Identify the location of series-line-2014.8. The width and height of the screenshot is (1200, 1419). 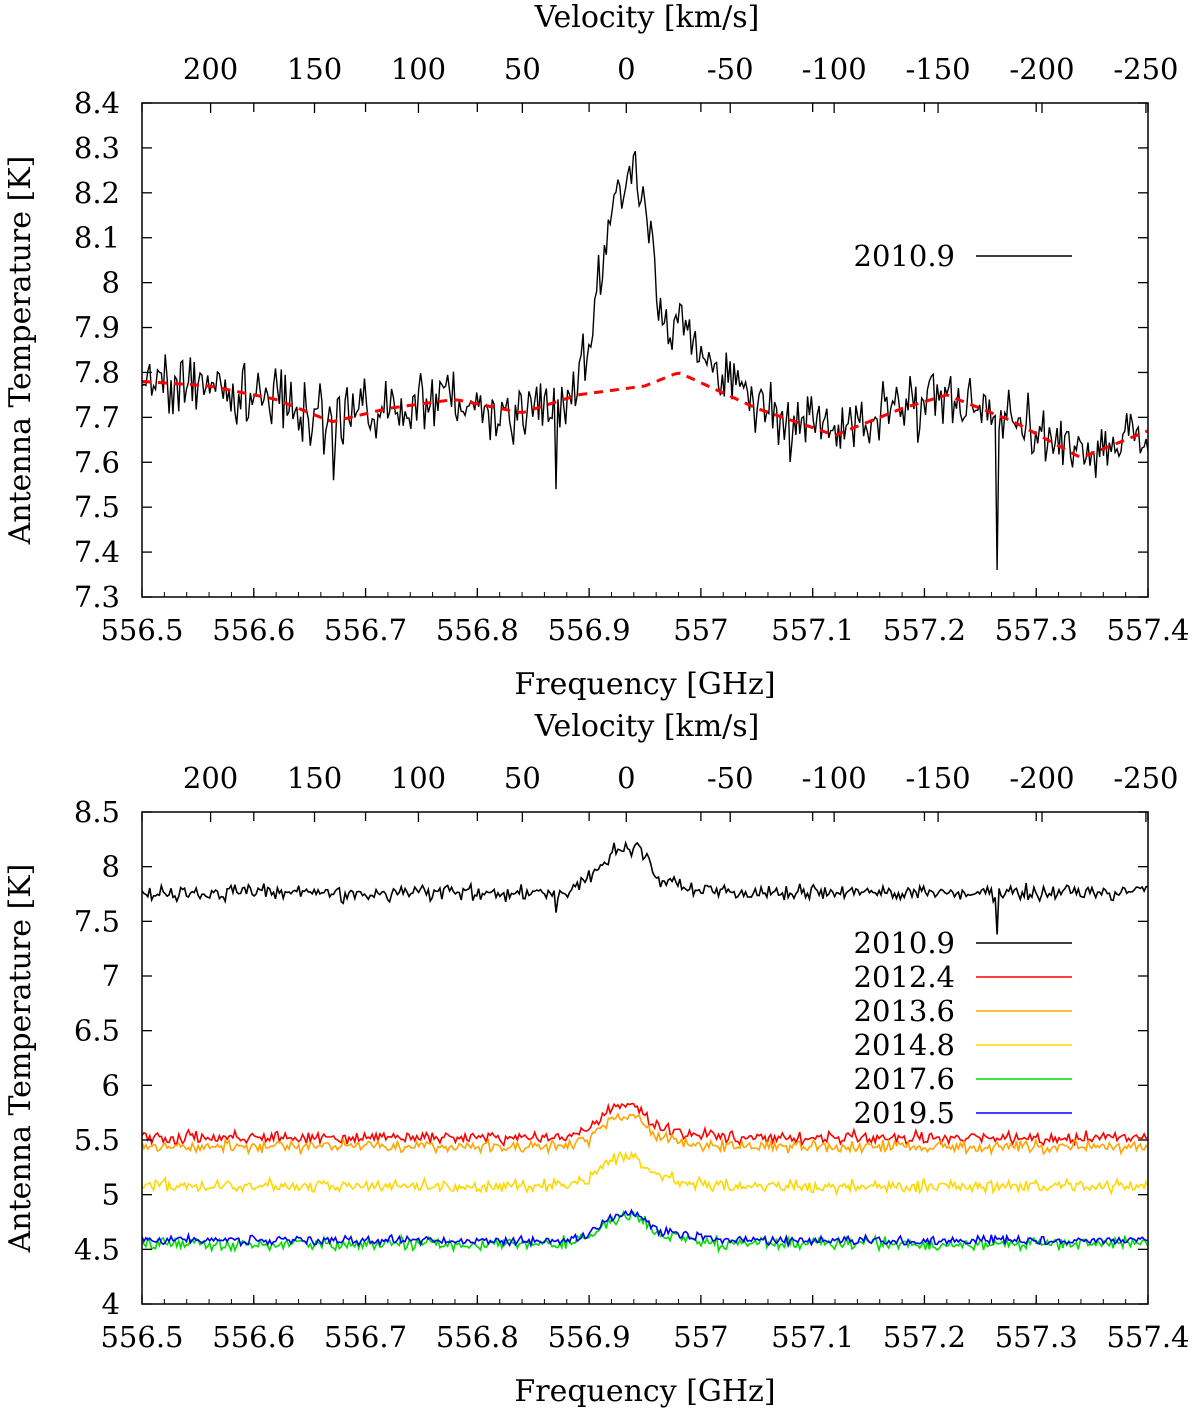
(645, 1173).